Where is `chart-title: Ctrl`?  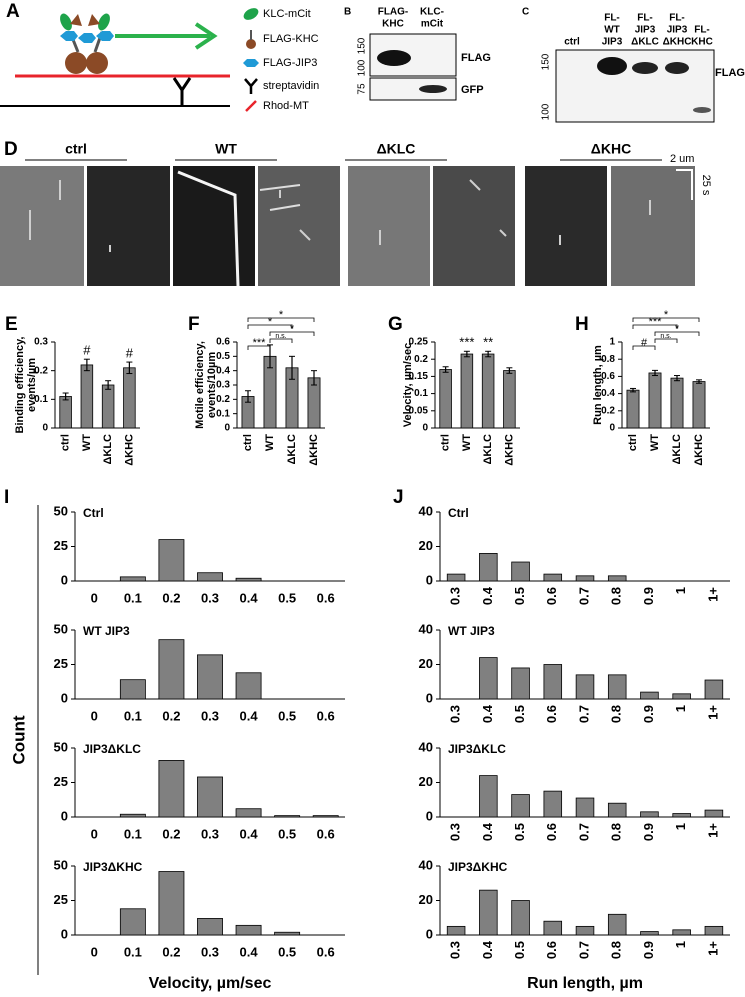 chart-title: Ctrl is located at coordinates (93, 513).